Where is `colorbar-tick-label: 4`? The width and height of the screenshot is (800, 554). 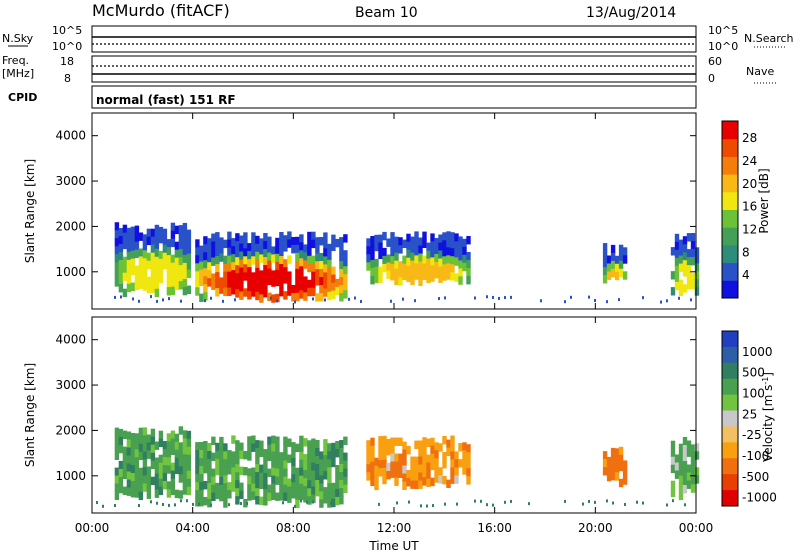
colorbar-tick-label: 4 is located at coordinates (746, 275).